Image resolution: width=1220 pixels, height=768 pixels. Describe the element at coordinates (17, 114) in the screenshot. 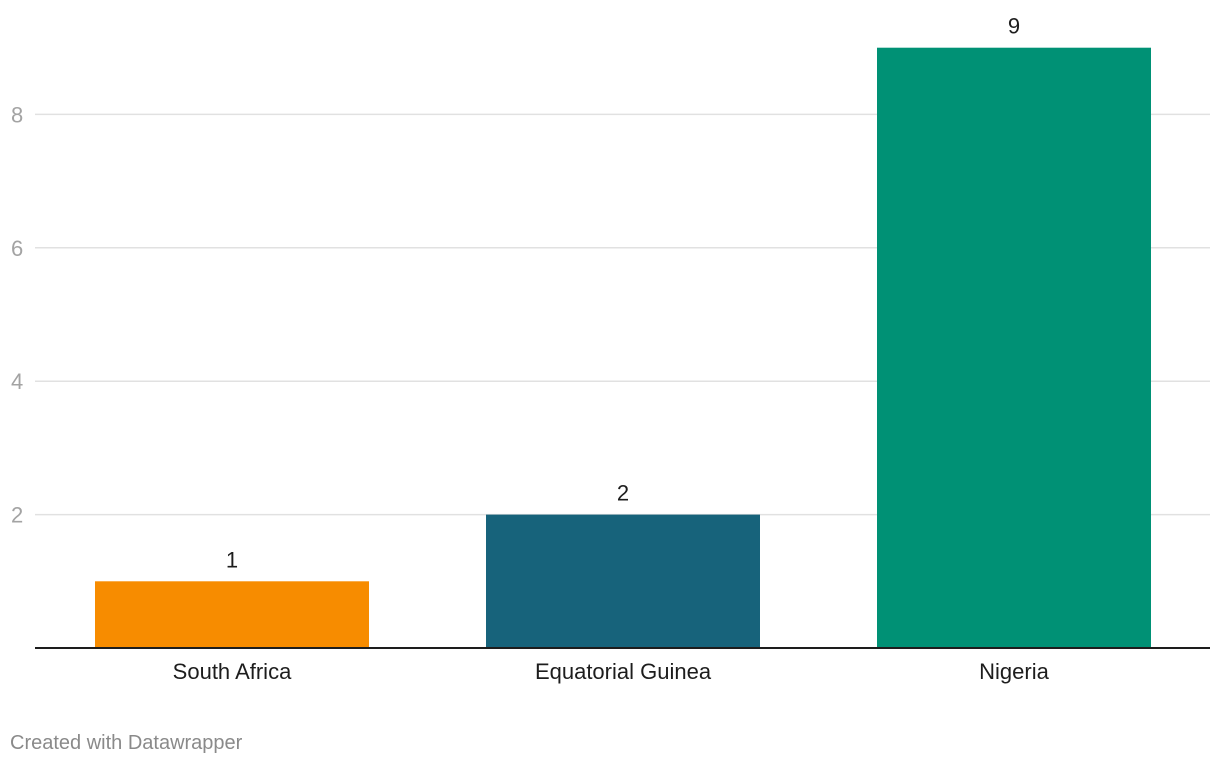

I see `y-tick-label: 8` at that location.